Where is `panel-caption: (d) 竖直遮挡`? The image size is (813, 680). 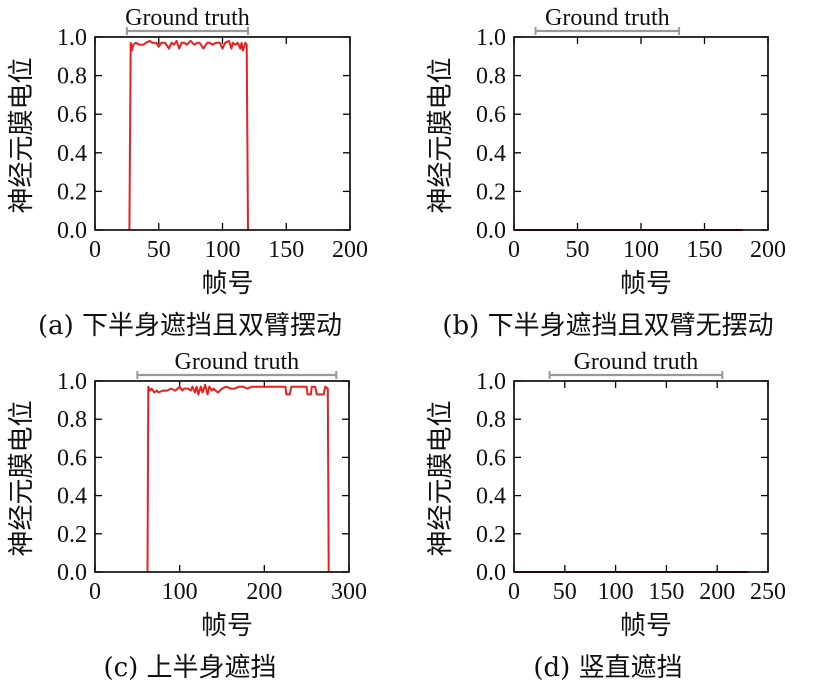 panel-caption: (d) 竖直遮挡 is located at coordinates (607, 666).